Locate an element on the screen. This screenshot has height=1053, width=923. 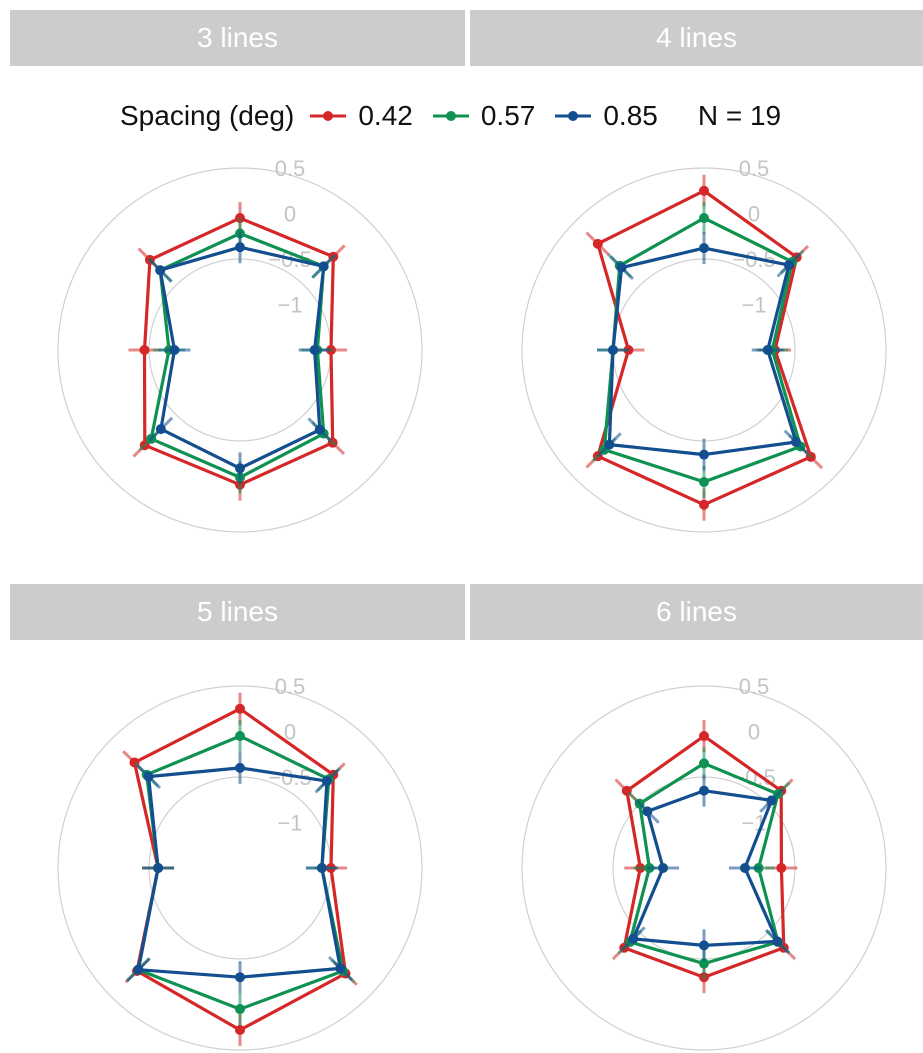
facet-strip-3-lines: 3 lines is located at coordinates (237, 38).